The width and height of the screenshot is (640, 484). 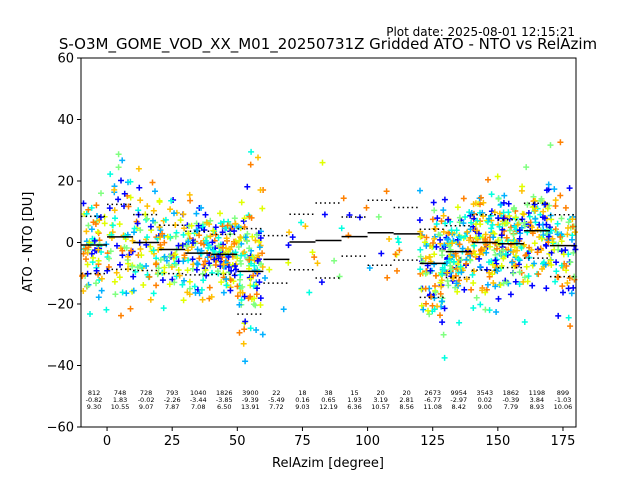 I want to click on bin-std-label: 6.50, so click(x=224, y=407).